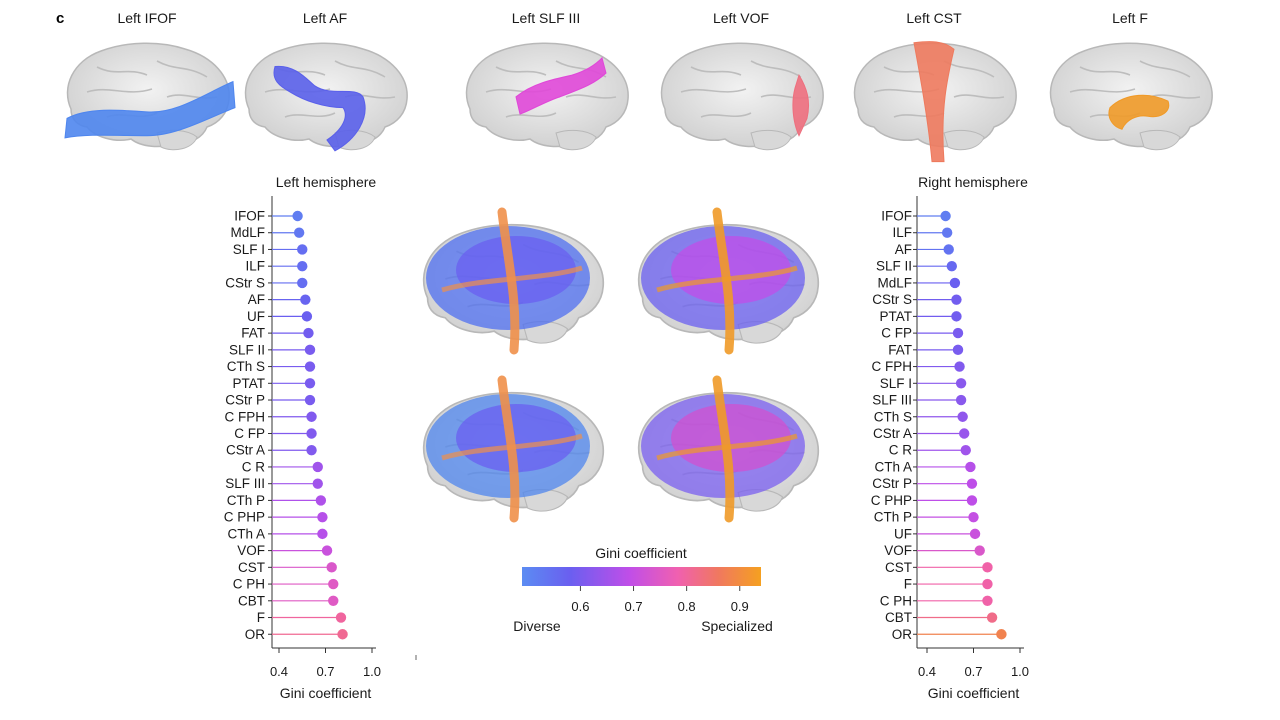  Describe the element at coordinates (276, 266) in the screenshot. I see `lollipop-row: ILF` at that location.